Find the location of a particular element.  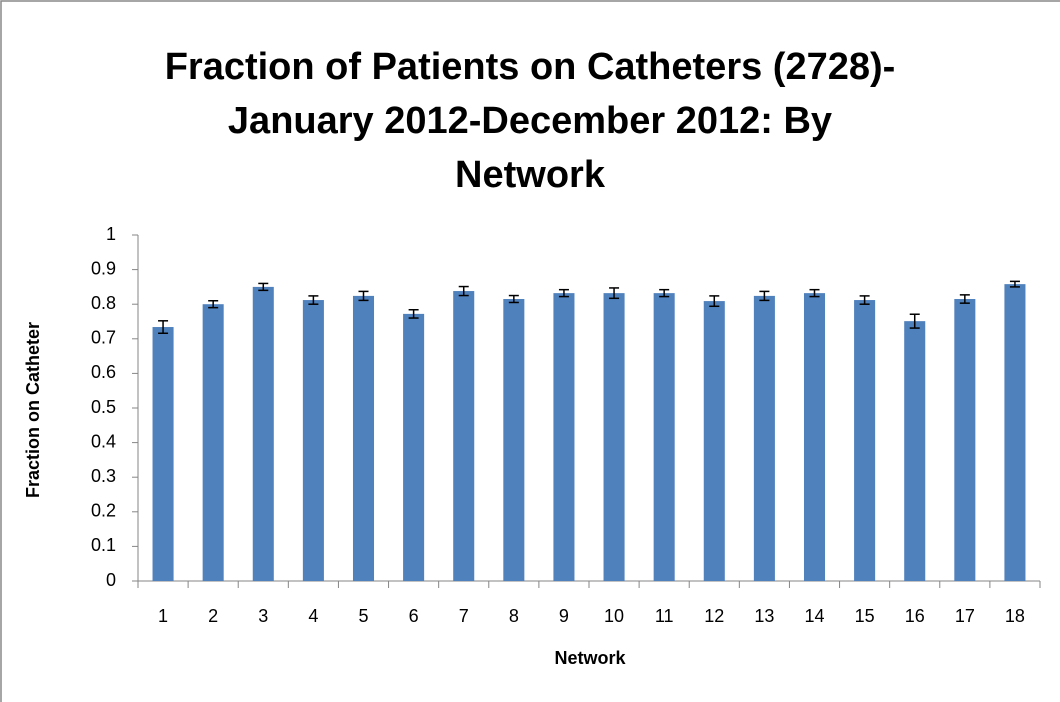

x-tick-label: 6 is located at coordinates (414, 616).